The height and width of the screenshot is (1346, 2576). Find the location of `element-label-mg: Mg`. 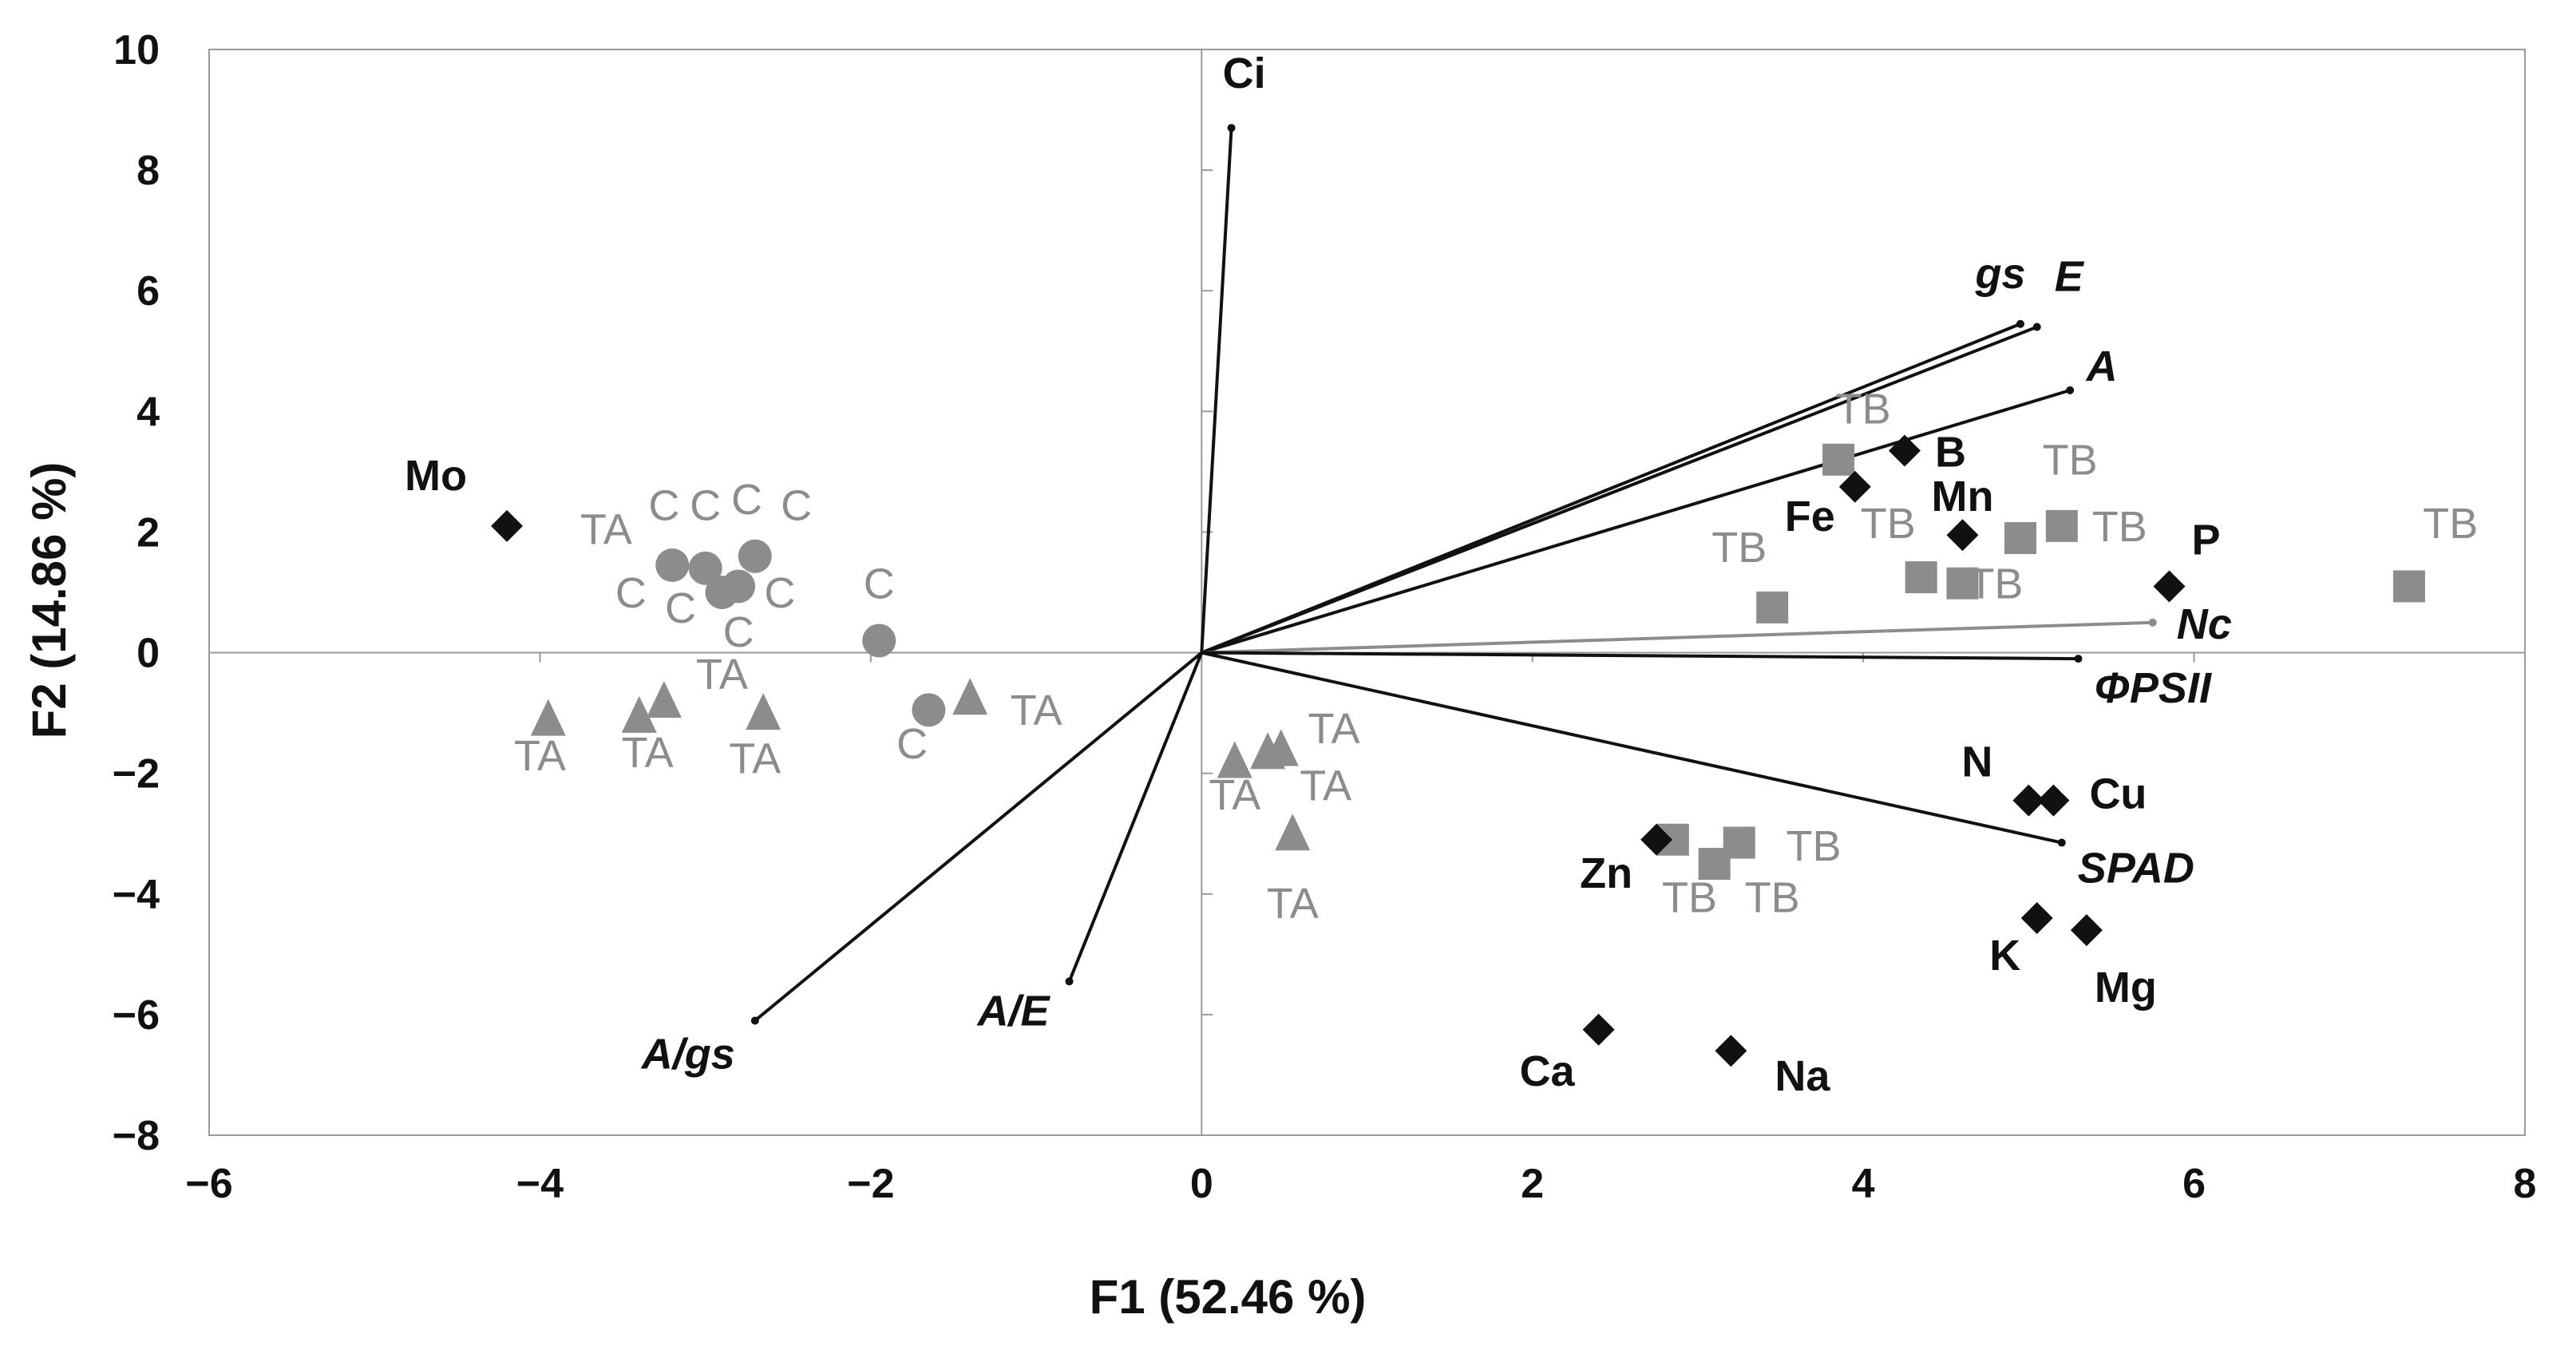

element-label-mg: Mg is located at coordinates (2126, 987).